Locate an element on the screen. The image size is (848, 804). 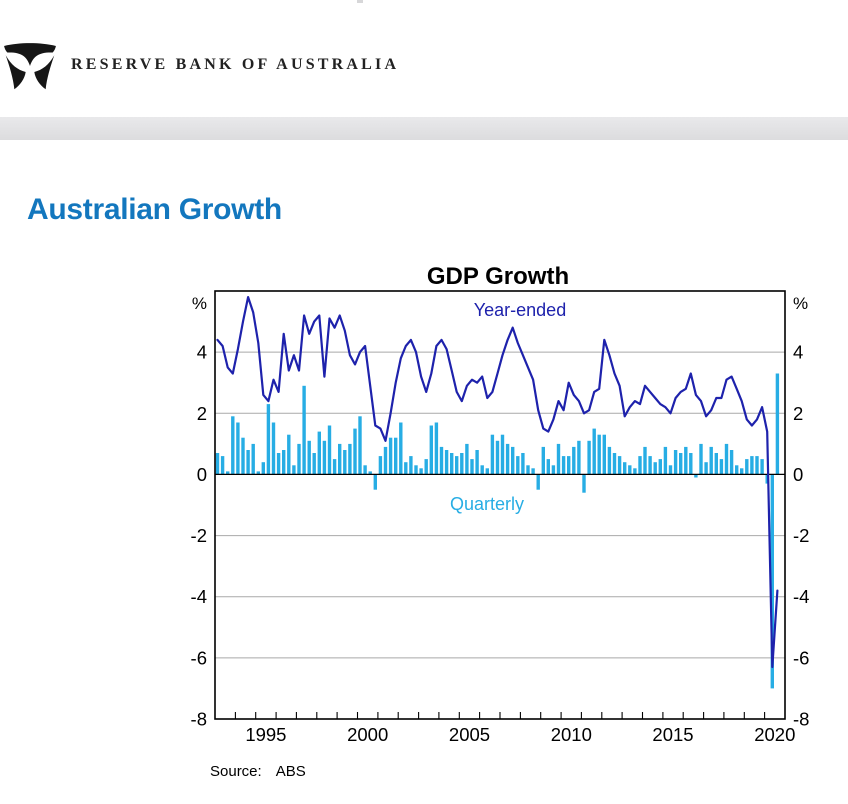
y-label-left-2: 2 is located at coordinates (202, 413).